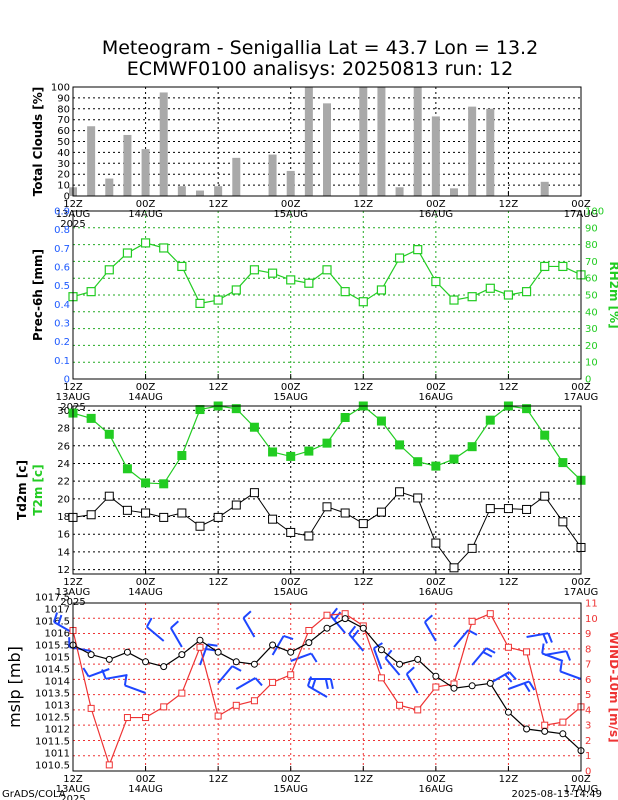 The width and height of the screenshot is (618, 800). What do you see at coordinates (62, 324) in the screenshot?
I see `precip-tick-label: 0.3` at bounding box center [62, 324].